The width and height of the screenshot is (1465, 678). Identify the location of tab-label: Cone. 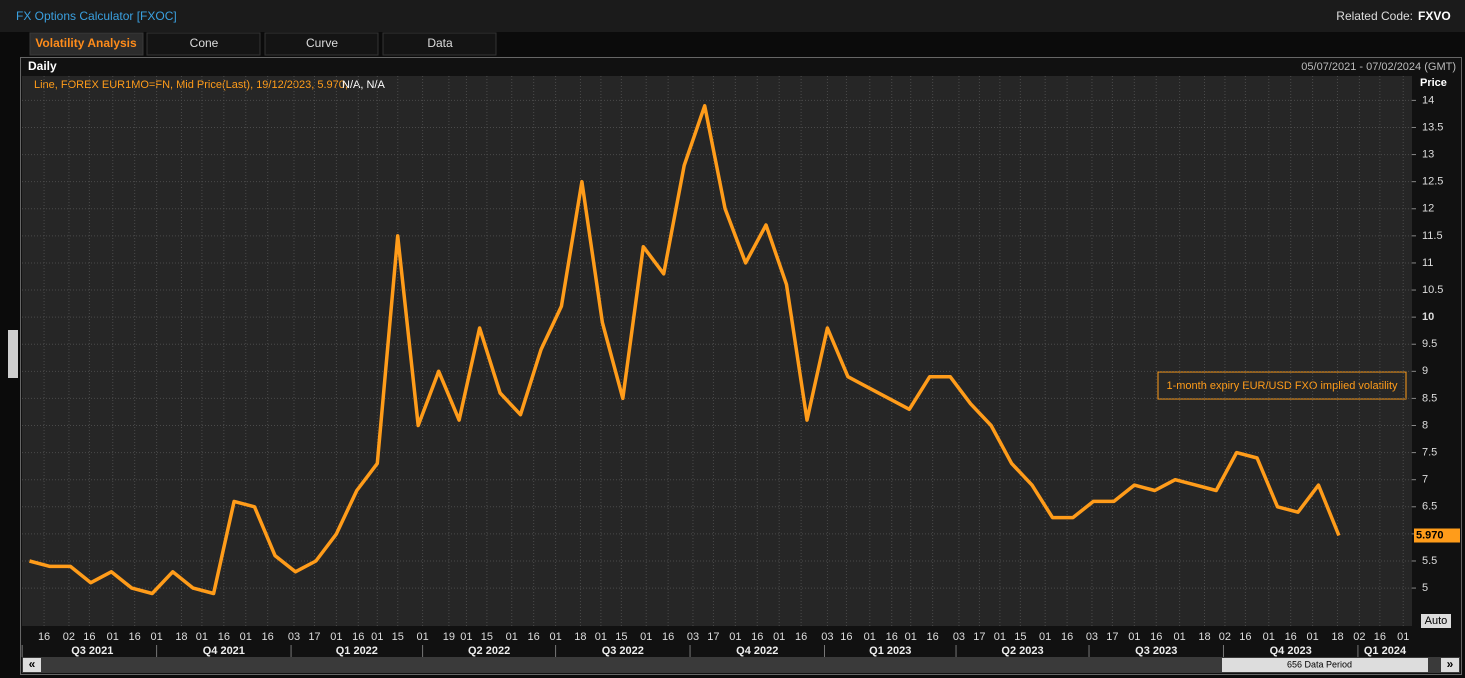
(204, 43).